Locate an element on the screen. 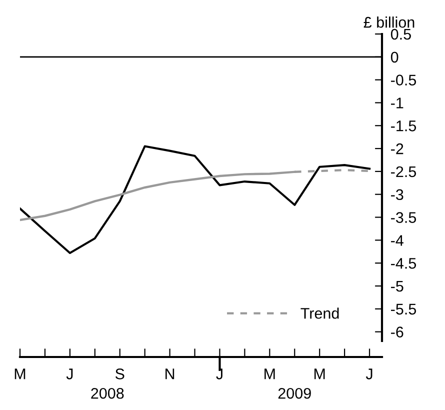  x-tick-label: N is located at coordinates (170, 374).